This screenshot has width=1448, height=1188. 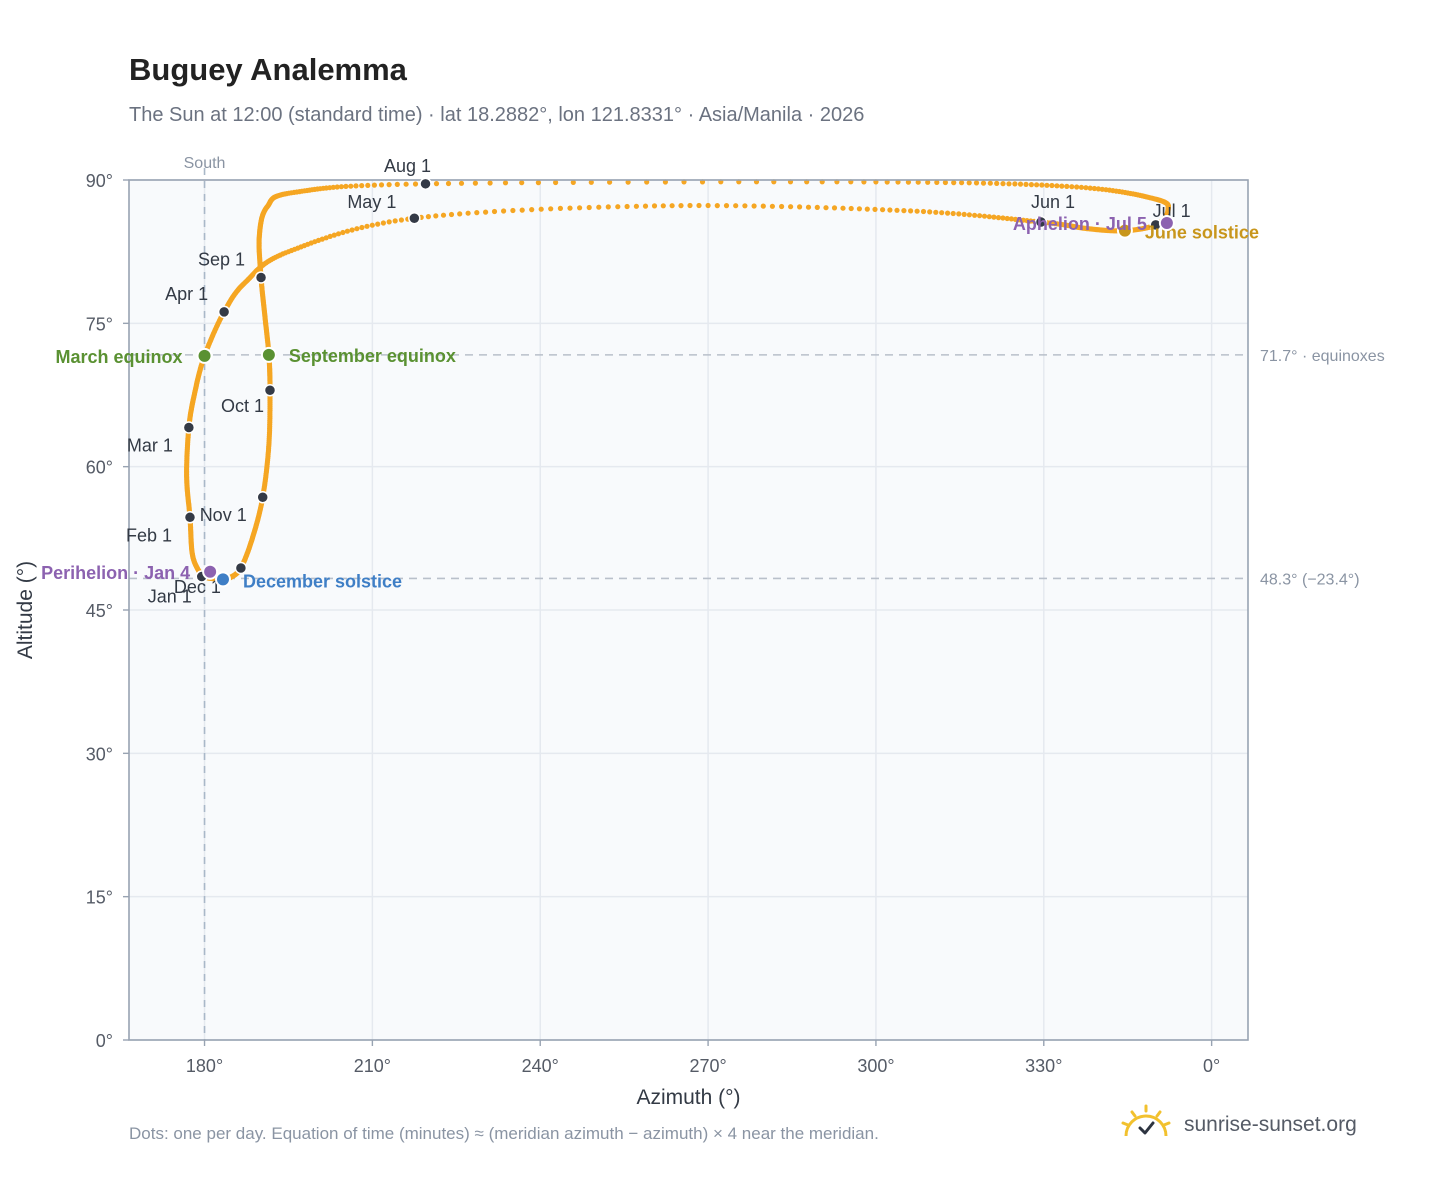 I want to click on x-tick-label: 270°, so click(x=707, y=1066).